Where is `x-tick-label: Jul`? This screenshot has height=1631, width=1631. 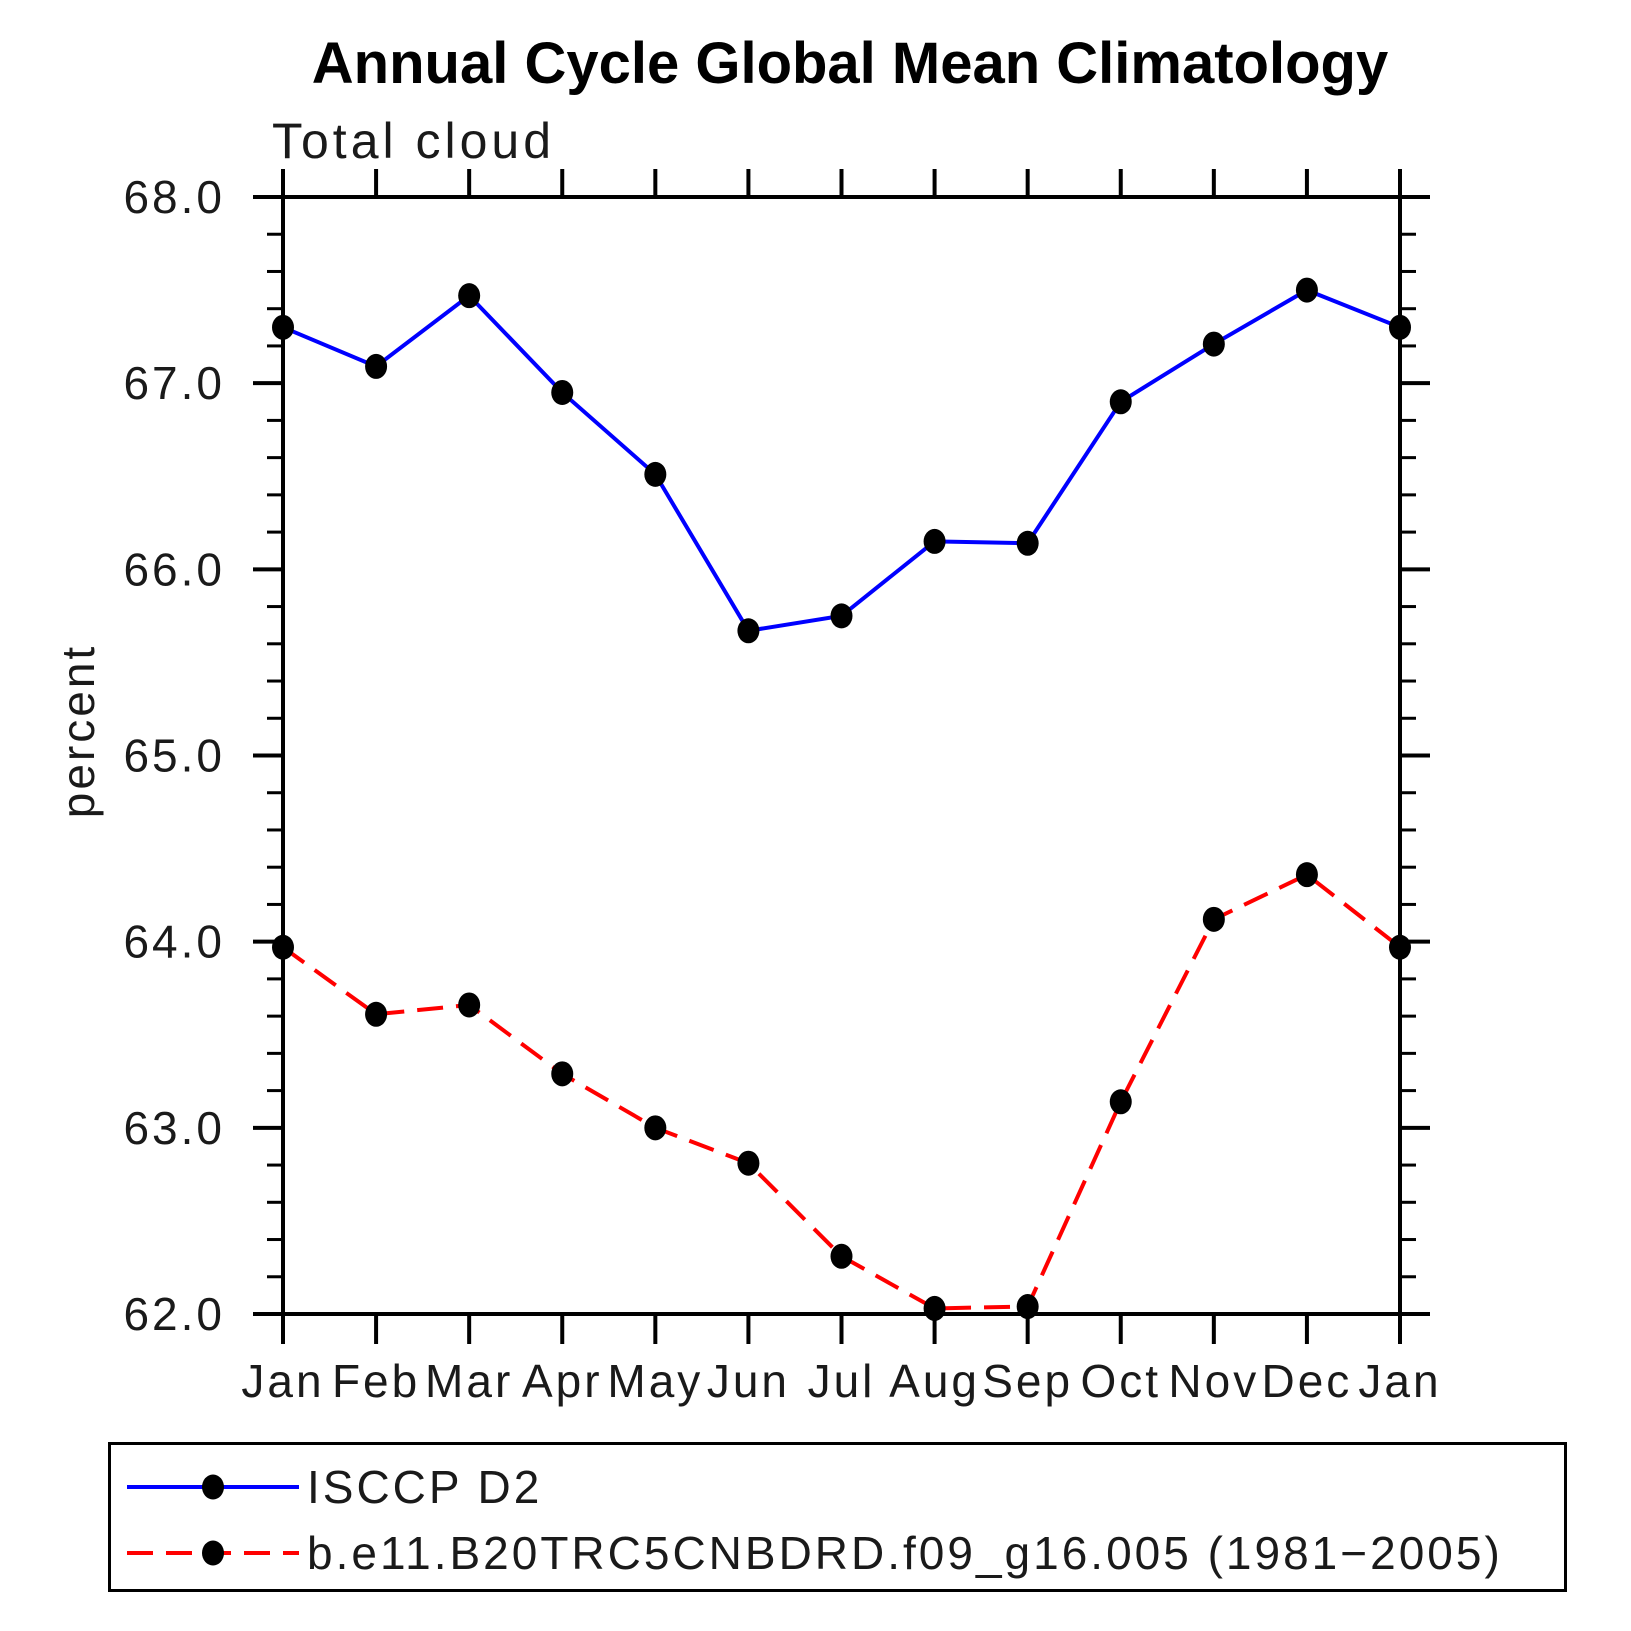 x-tick-label: Jul is located at coordinates (842, 1381).